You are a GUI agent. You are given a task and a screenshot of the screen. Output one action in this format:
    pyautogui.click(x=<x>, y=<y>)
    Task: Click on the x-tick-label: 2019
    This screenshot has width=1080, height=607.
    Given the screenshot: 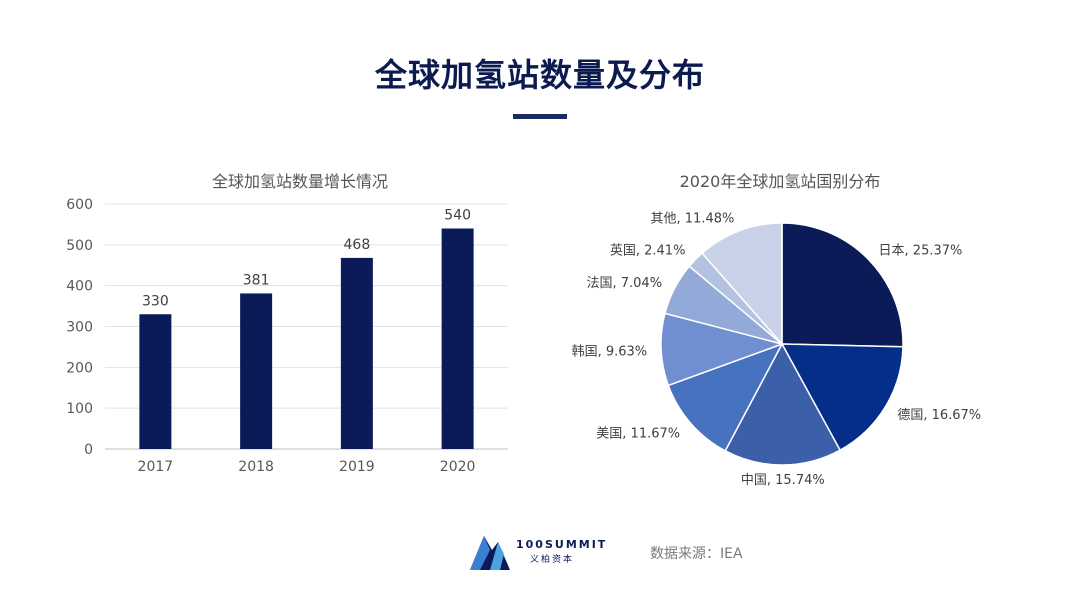 What is the action you would take?
    pyautogui.click(x=357, y=467)
    